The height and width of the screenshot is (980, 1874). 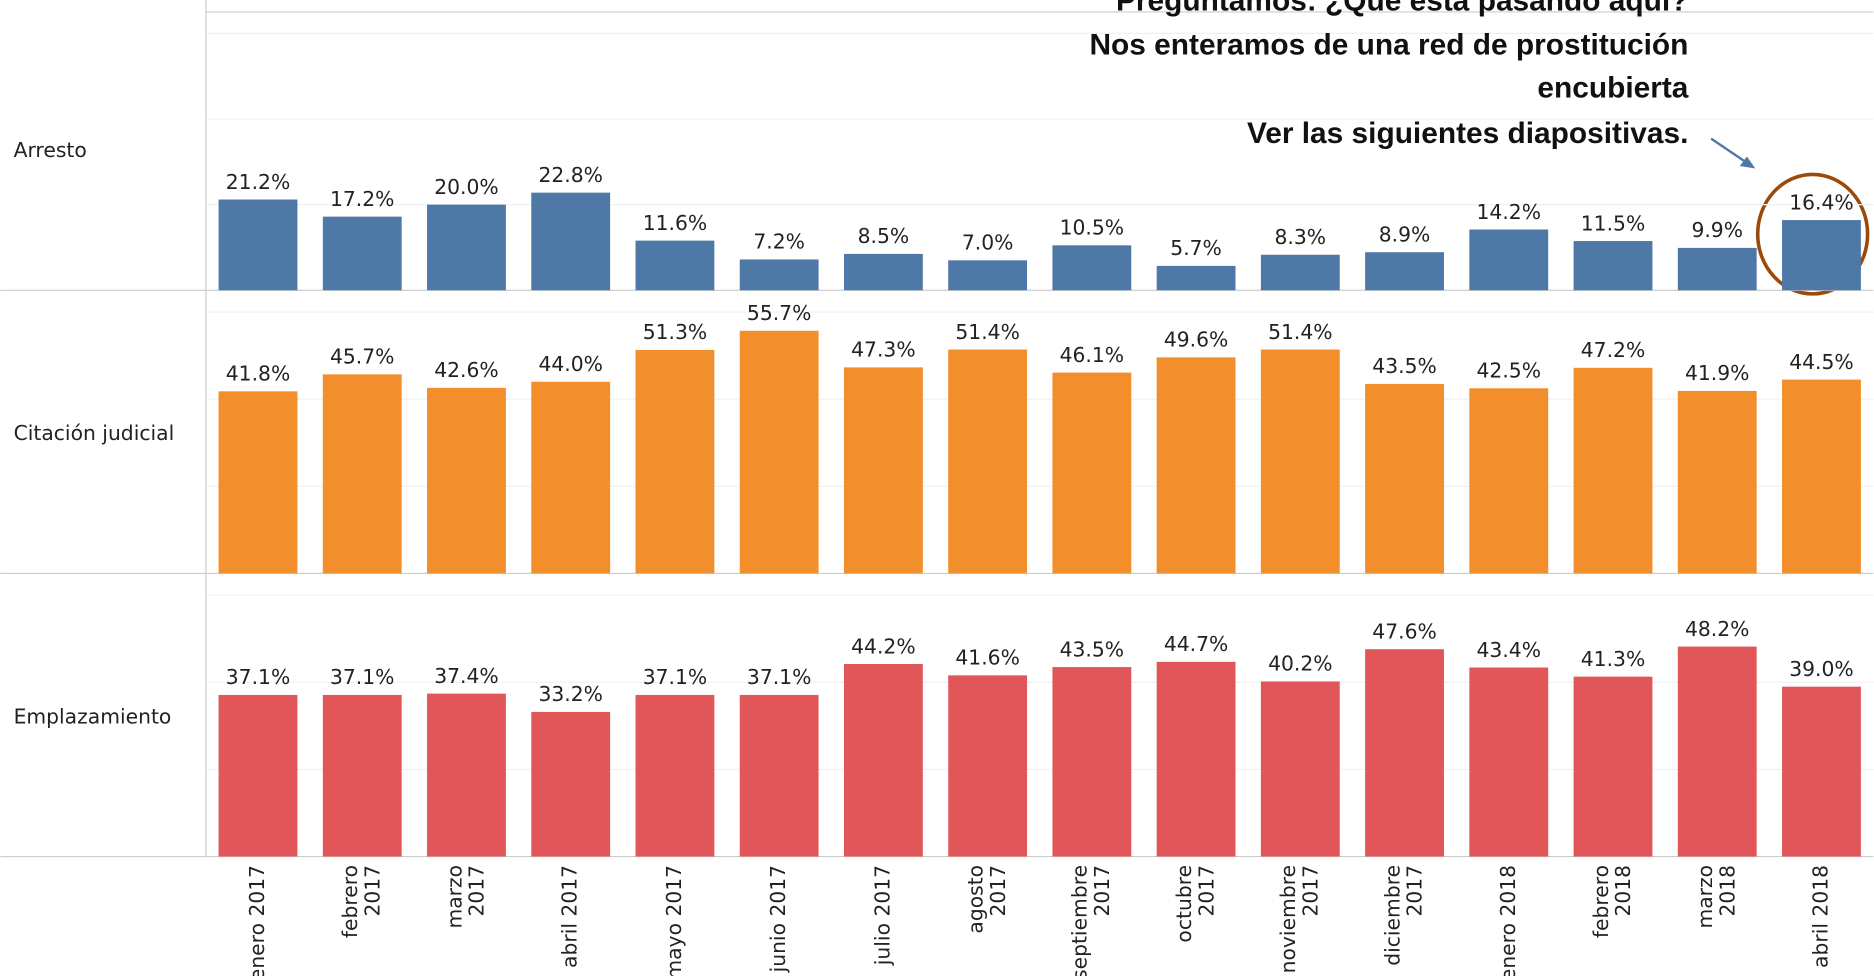 What do you see at coordinates (1288, 919) in the screenshot?
I see `x-tick-label-line: noviembre` at bounding box center [1288, 919].